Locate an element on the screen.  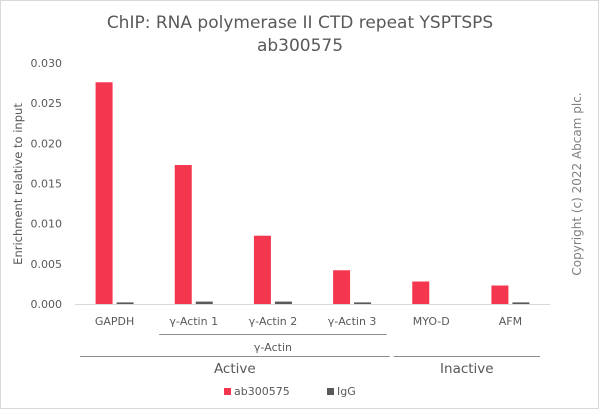
x-category-label: γ-Actin 1 is located at coordinates (193, 321).